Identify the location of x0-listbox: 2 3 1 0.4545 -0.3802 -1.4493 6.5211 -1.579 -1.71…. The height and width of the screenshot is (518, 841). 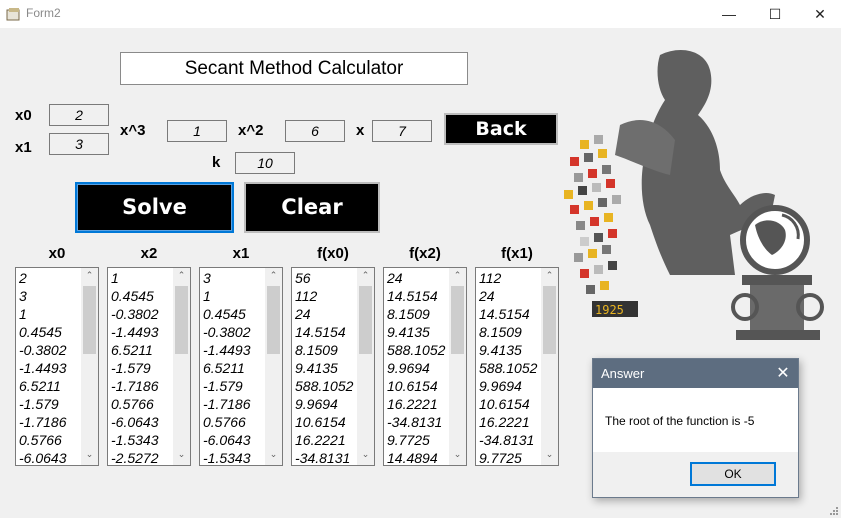
(57, 366).